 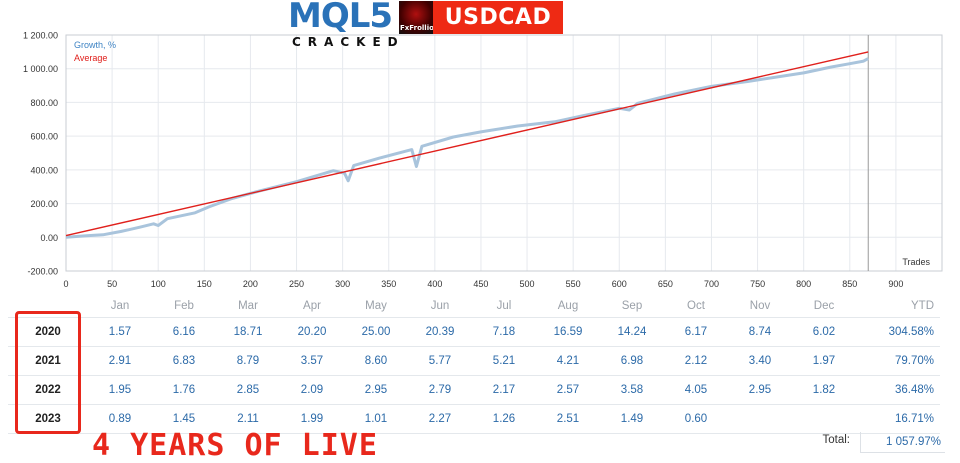 What do you see at coordinates (42, 272) in the screenshot?
I see `y-tick-label: -200.00` at bounding box center [42, 272].